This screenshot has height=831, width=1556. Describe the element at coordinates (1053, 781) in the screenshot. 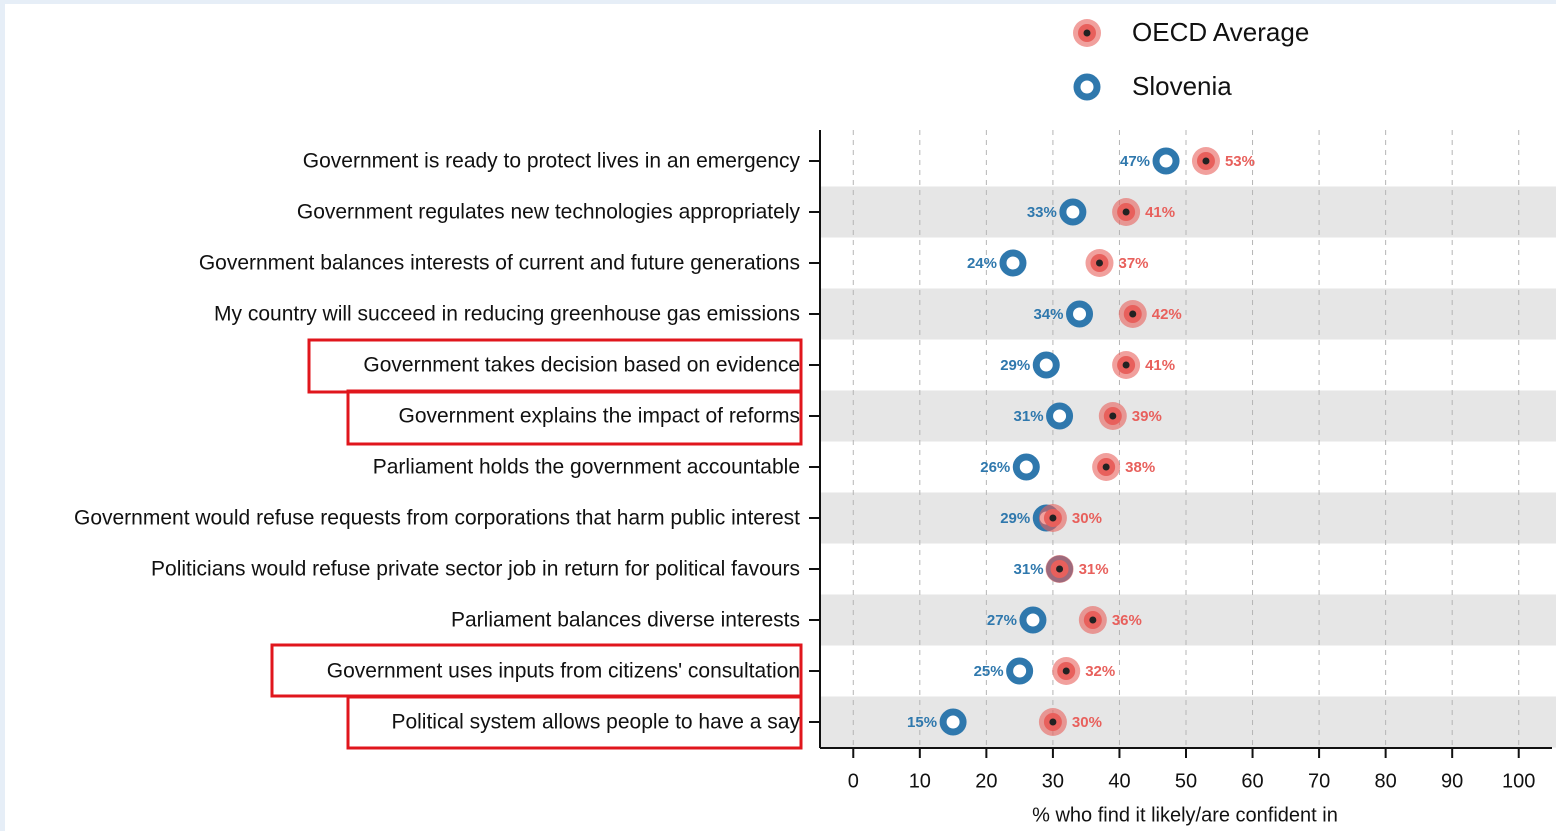

I see `x-tick-label: 30` at that location.